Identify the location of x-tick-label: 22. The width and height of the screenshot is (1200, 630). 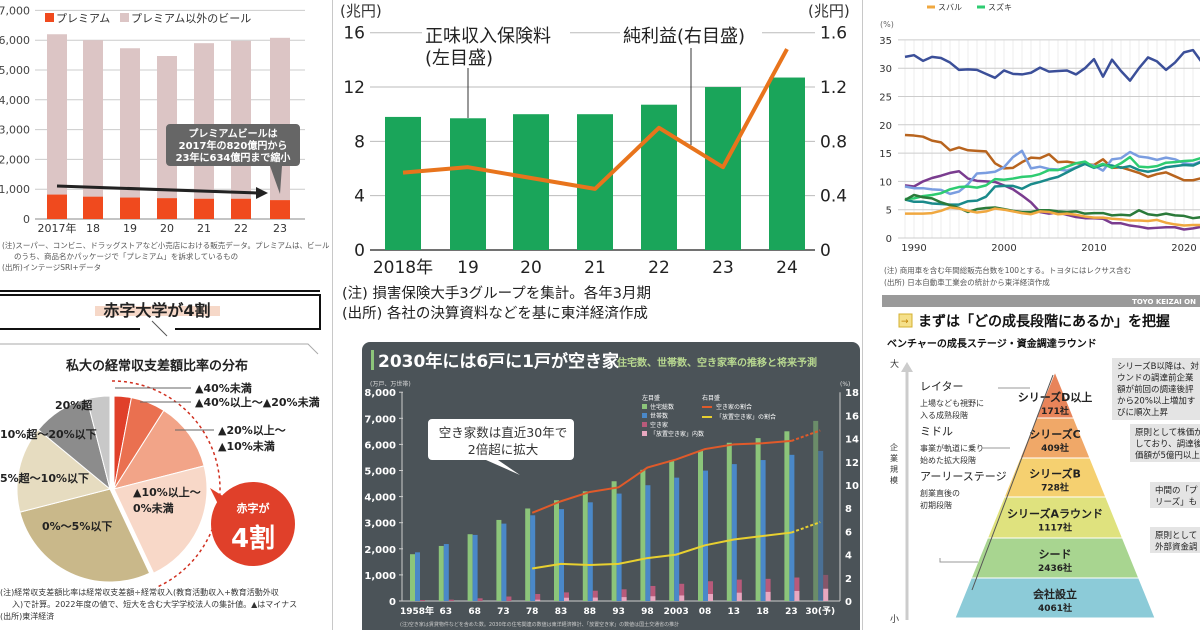
(241, 228).